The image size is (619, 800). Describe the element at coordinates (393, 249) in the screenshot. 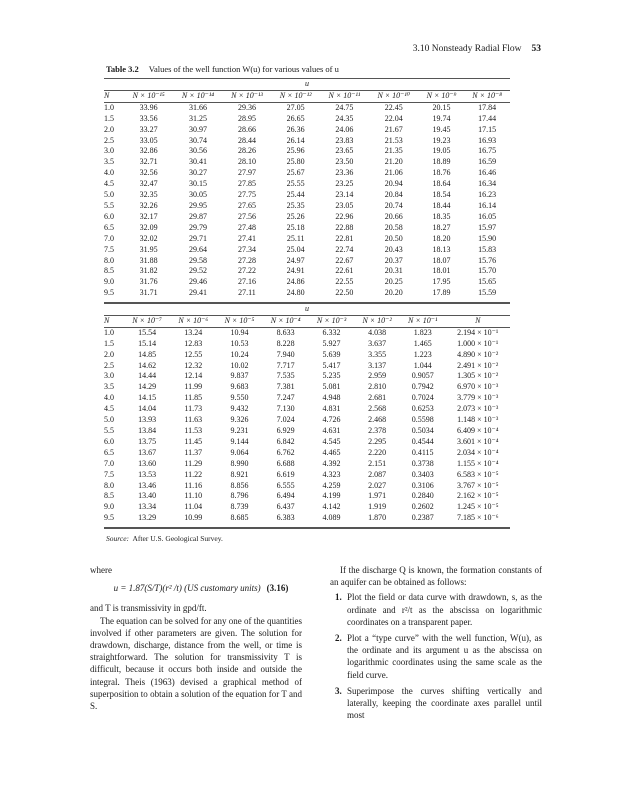

I see `table-cell: 20.43` at that location.